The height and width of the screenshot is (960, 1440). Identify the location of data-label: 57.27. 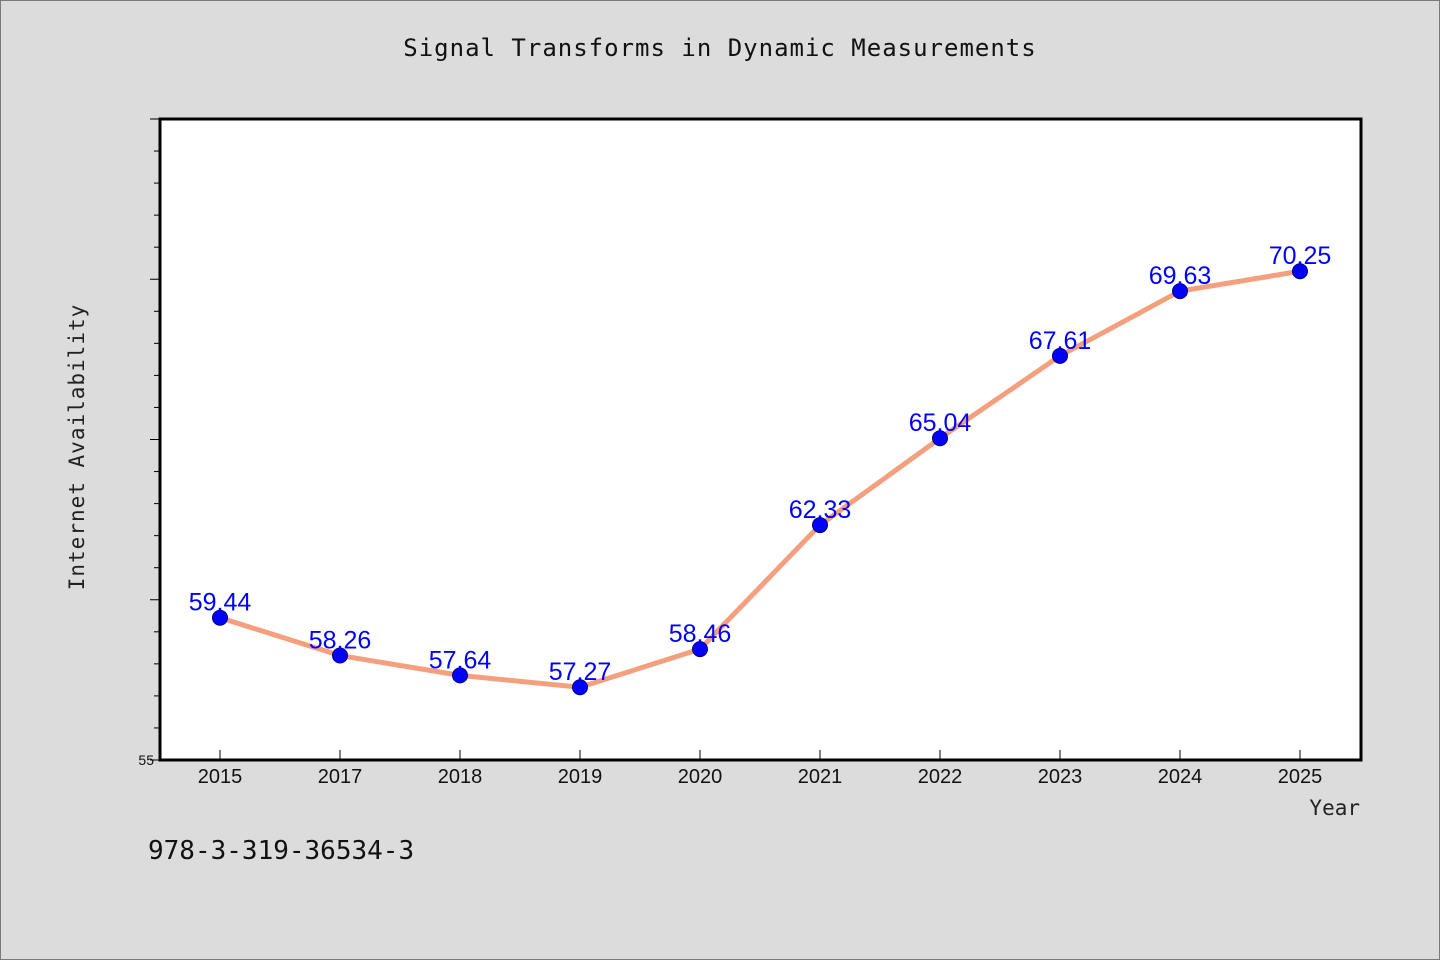
(580, 672).